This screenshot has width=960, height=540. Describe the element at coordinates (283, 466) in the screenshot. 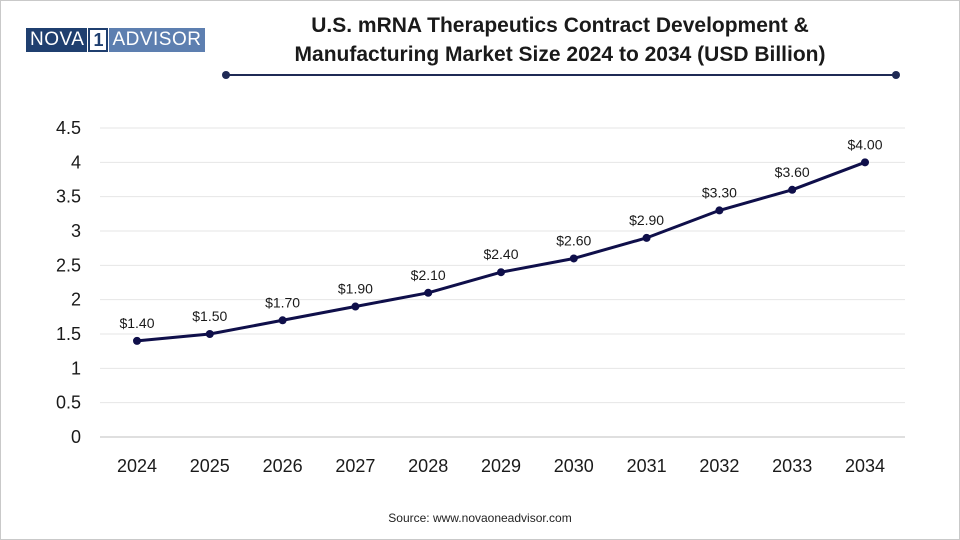

I see `x-tick-label: 2026` at that location.